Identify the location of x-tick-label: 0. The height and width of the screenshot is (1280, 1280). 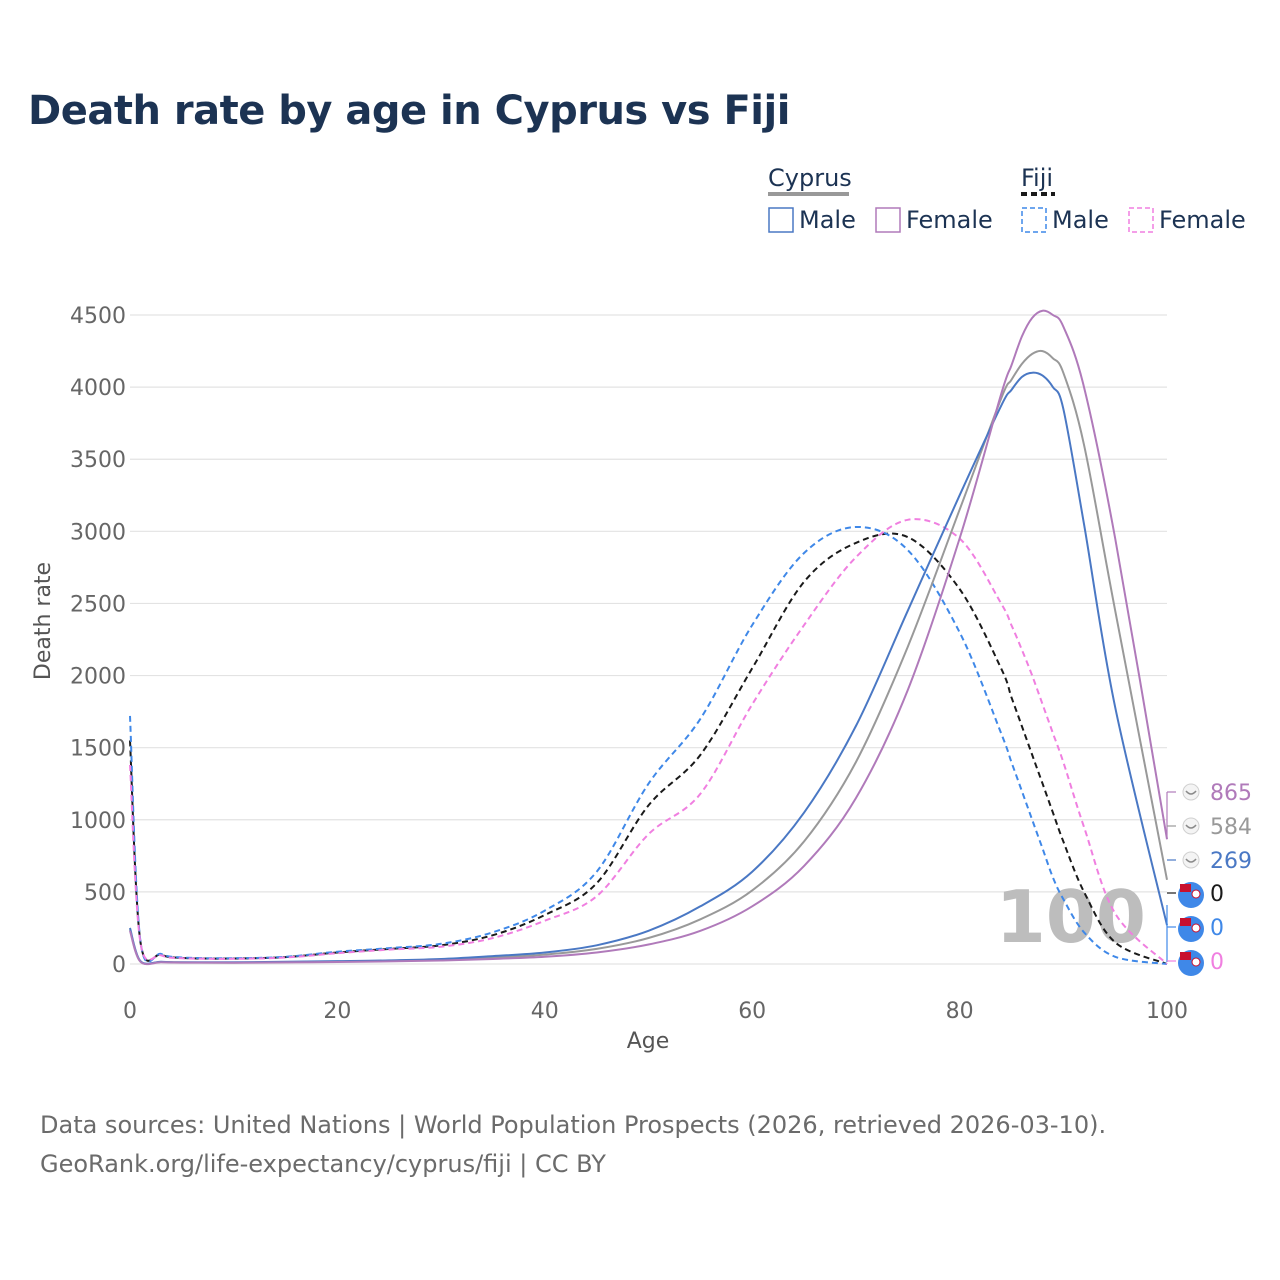
(130, 1011).